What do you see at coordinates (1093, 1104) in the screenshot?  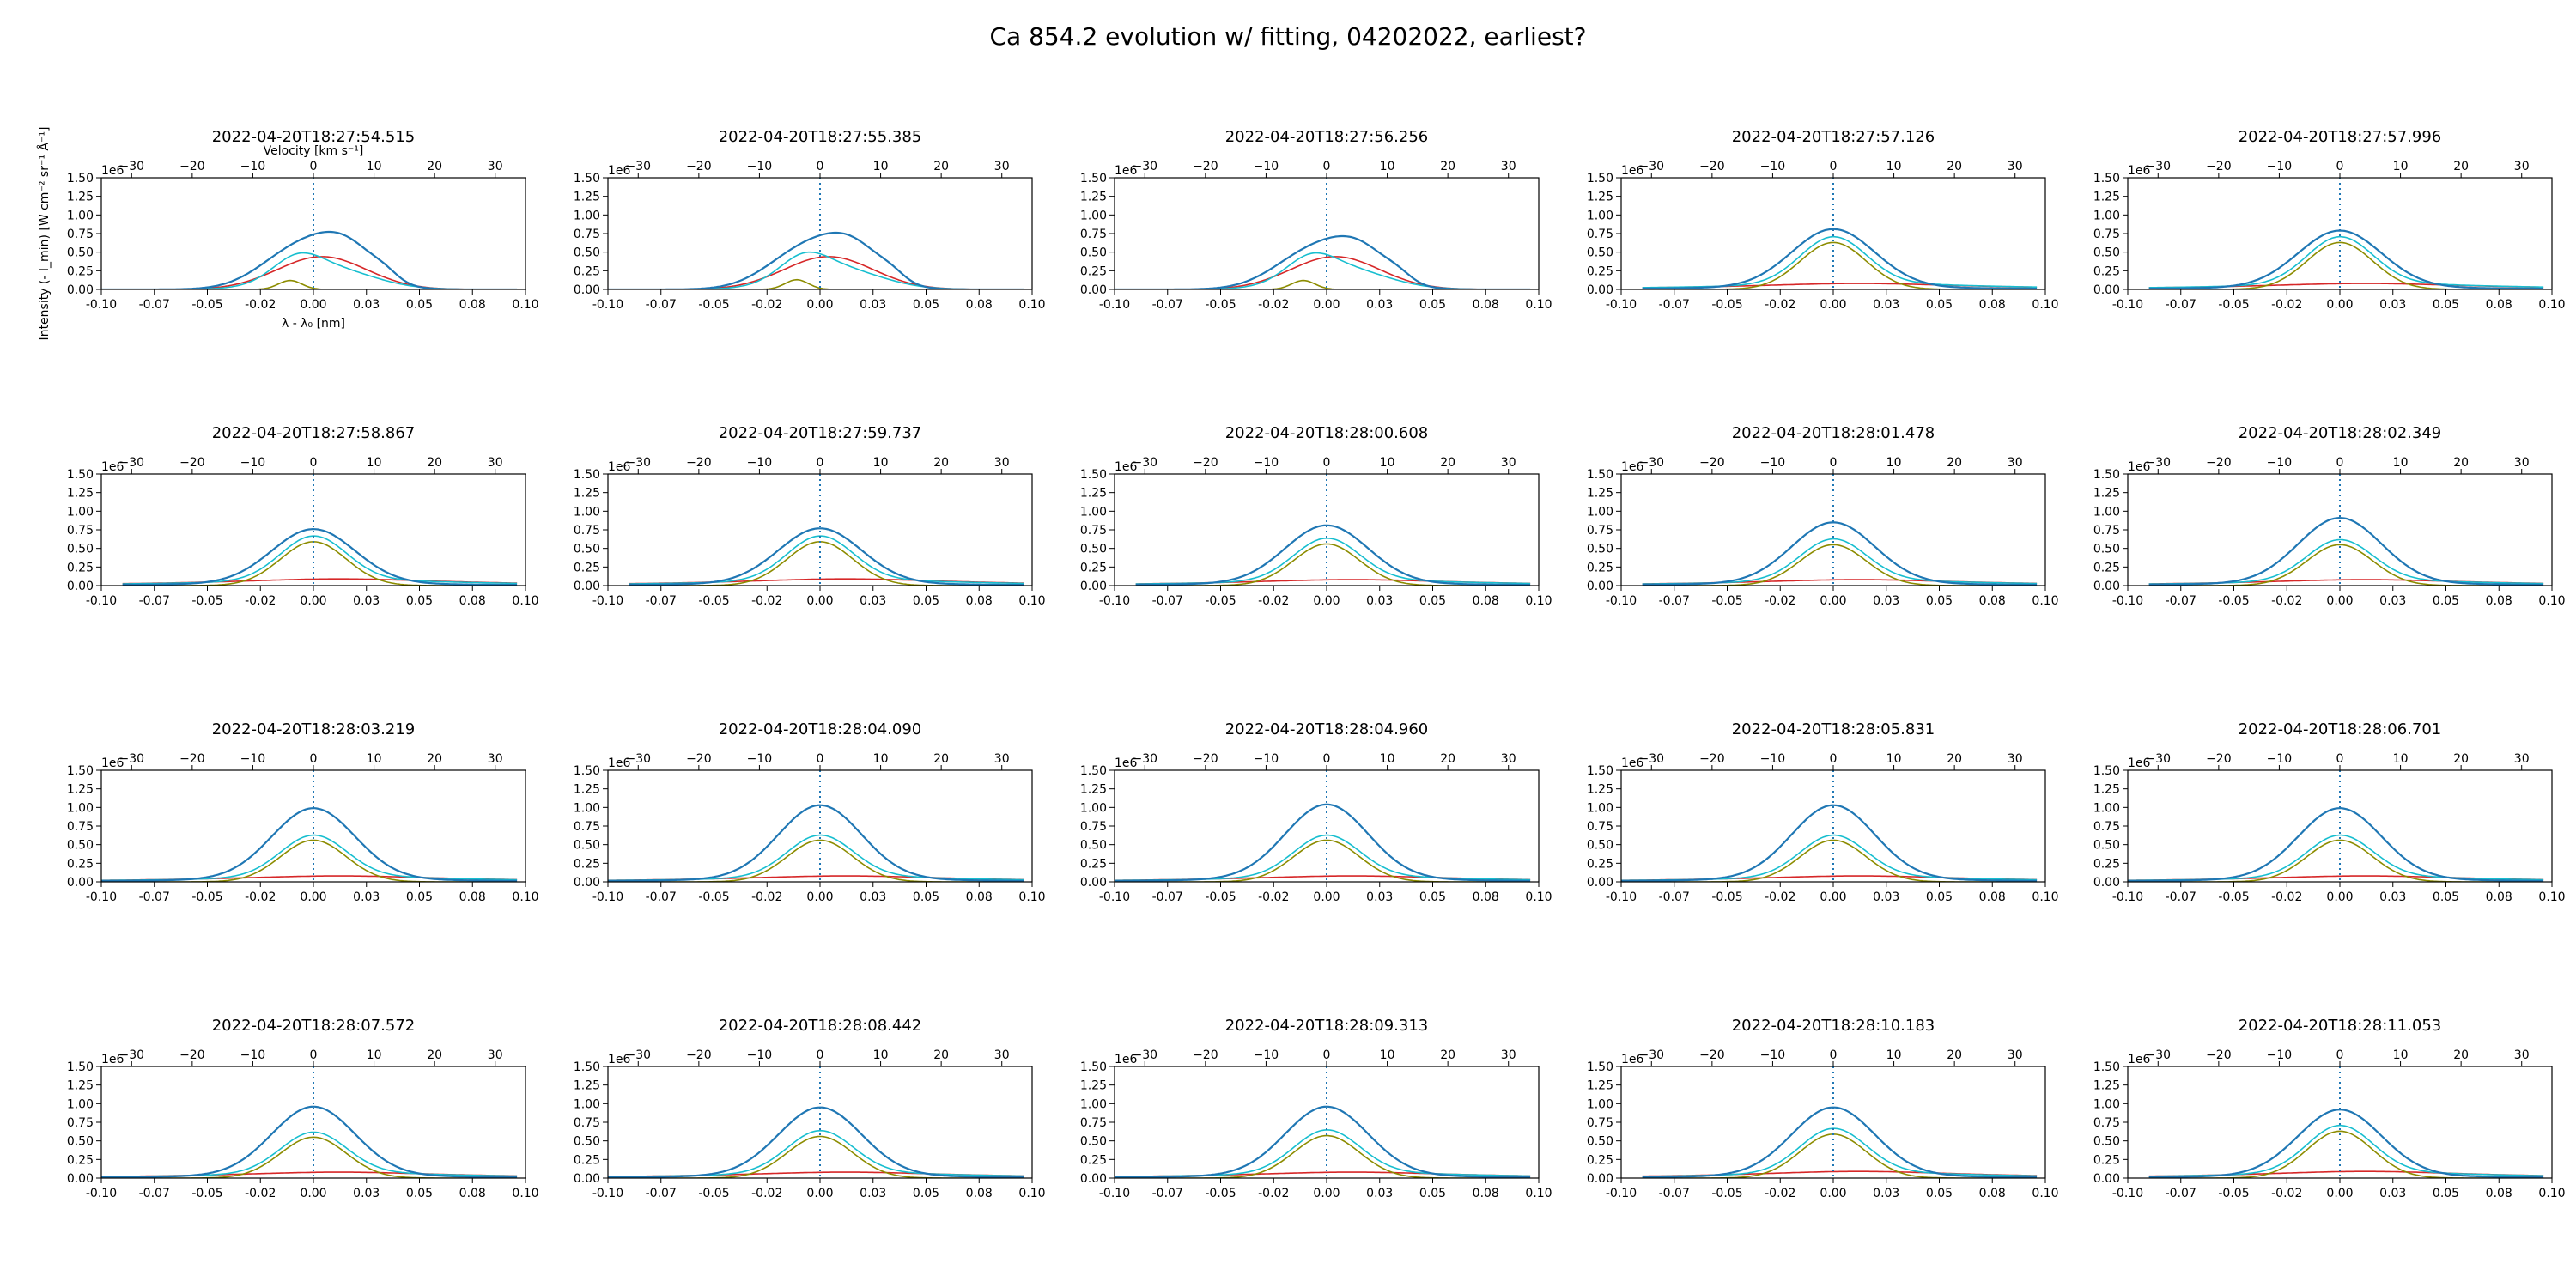 I see `y-tick-label: 1.00` at bounding box center [1093, 1104].